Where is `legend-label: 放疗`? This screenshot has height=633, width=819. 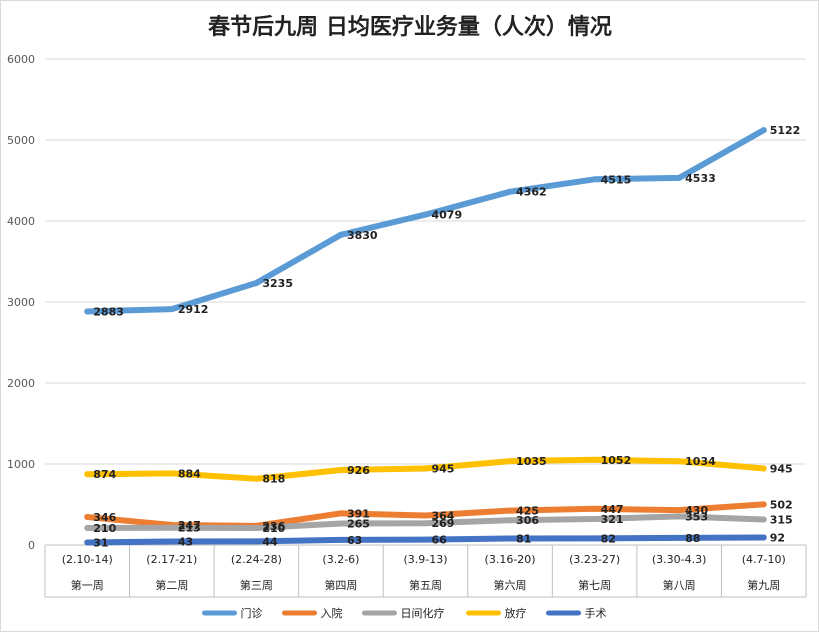
legend-label: 放疗 is located at coordinates (516, 613).